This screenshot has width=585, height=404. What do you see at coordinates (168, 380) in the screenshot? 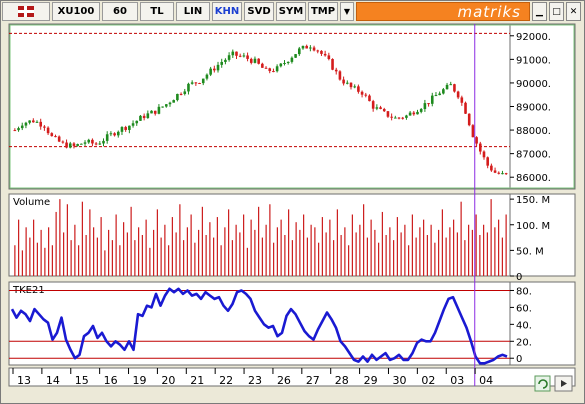
I see `x-tick-label: 20` at bounding box center [168, 380].